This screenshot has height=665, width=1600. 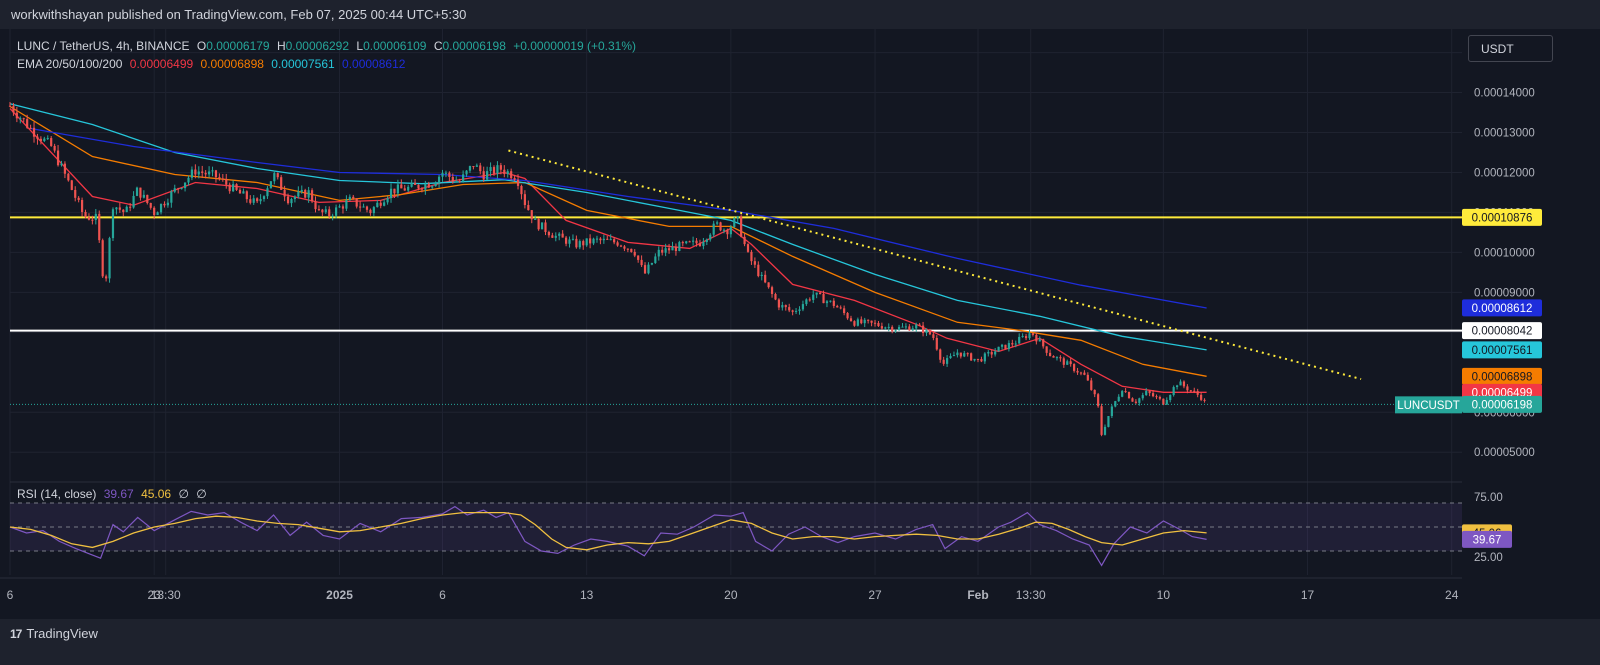 What do you see at coordinates (1502, 217) in the screenshot?
I see `price-label-bg-resistance` at bounding box center [1502, 217].